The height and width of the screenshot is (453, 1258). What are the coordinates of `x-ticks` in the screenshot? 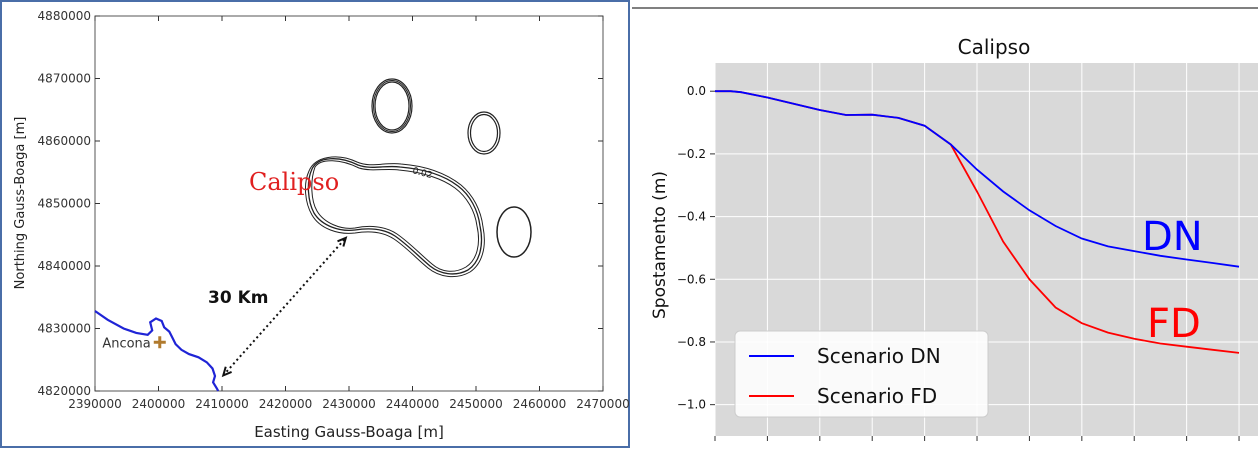 It's located at (977, 438).